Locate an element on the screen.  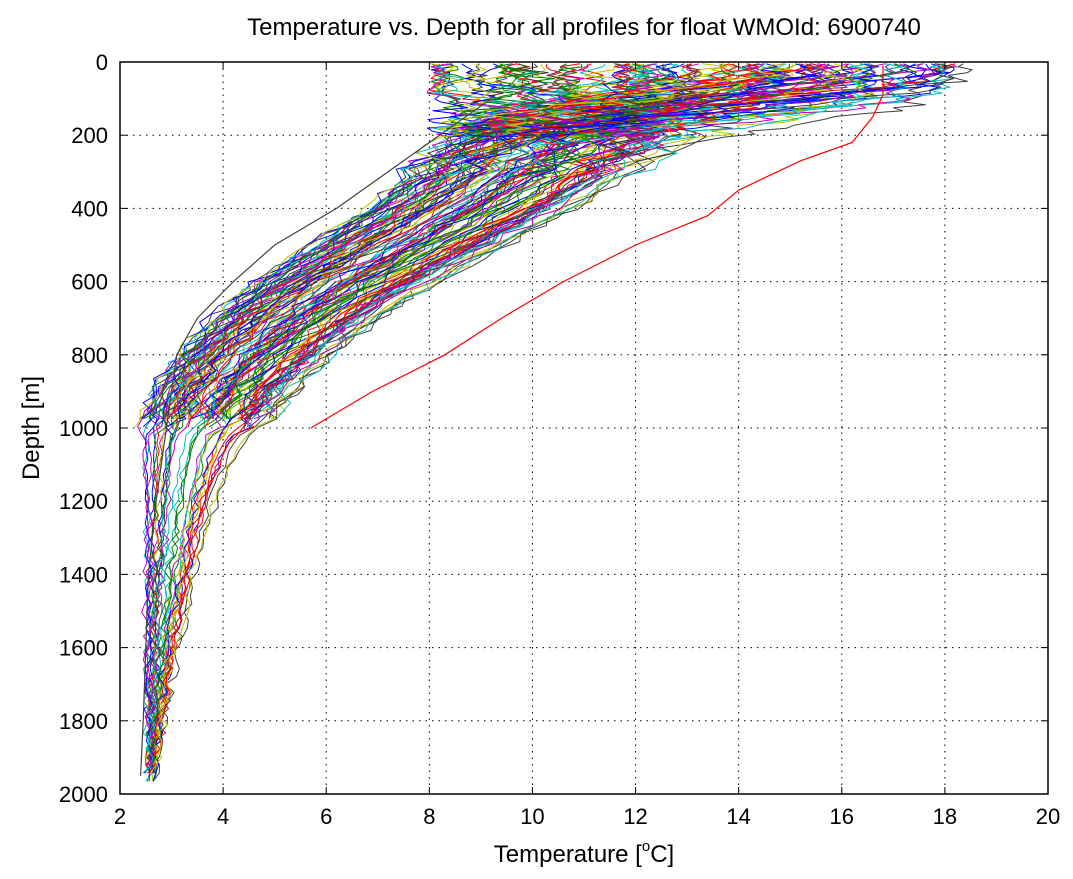
x-tick-label: 4 is located at coordinates (223, 816).